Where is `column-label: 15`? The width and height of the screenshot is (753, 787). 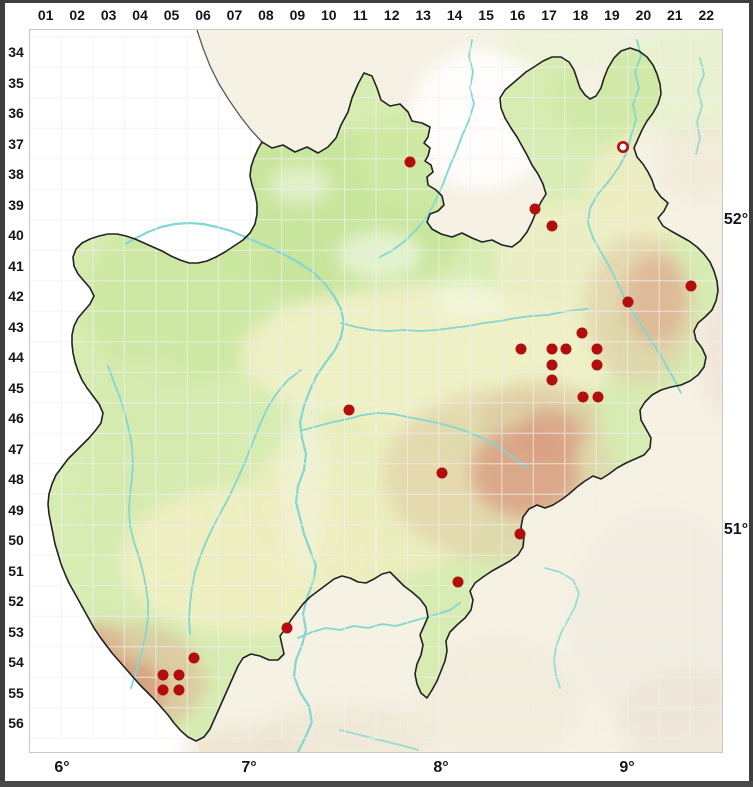
column-label: 15 is located at coordinates (486, 15).